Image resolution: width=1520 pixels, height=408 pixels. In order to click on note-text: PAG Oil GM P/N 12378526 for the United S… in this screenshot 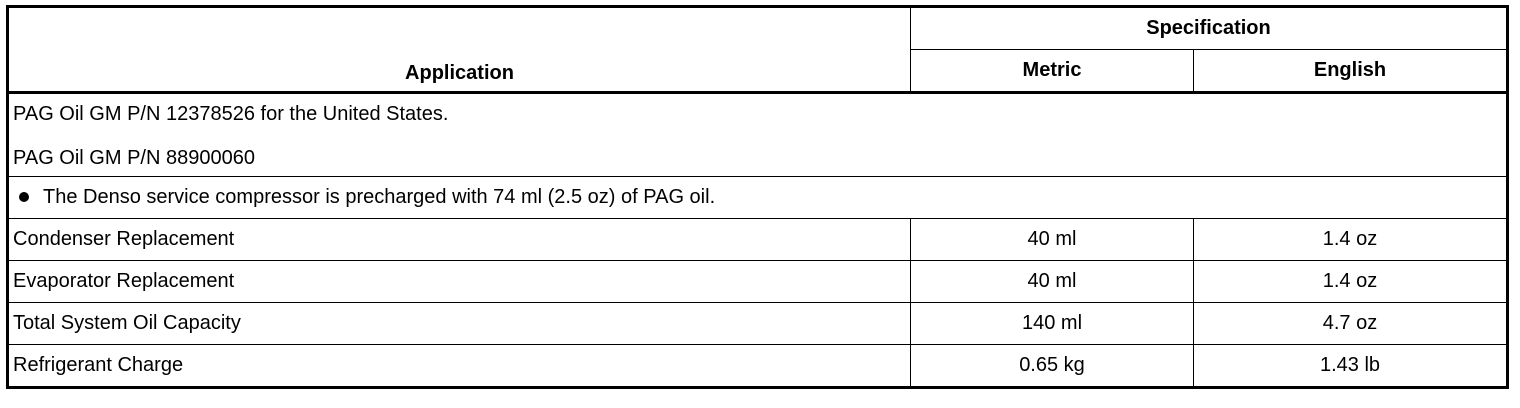, I will do `click(231, 114)`.